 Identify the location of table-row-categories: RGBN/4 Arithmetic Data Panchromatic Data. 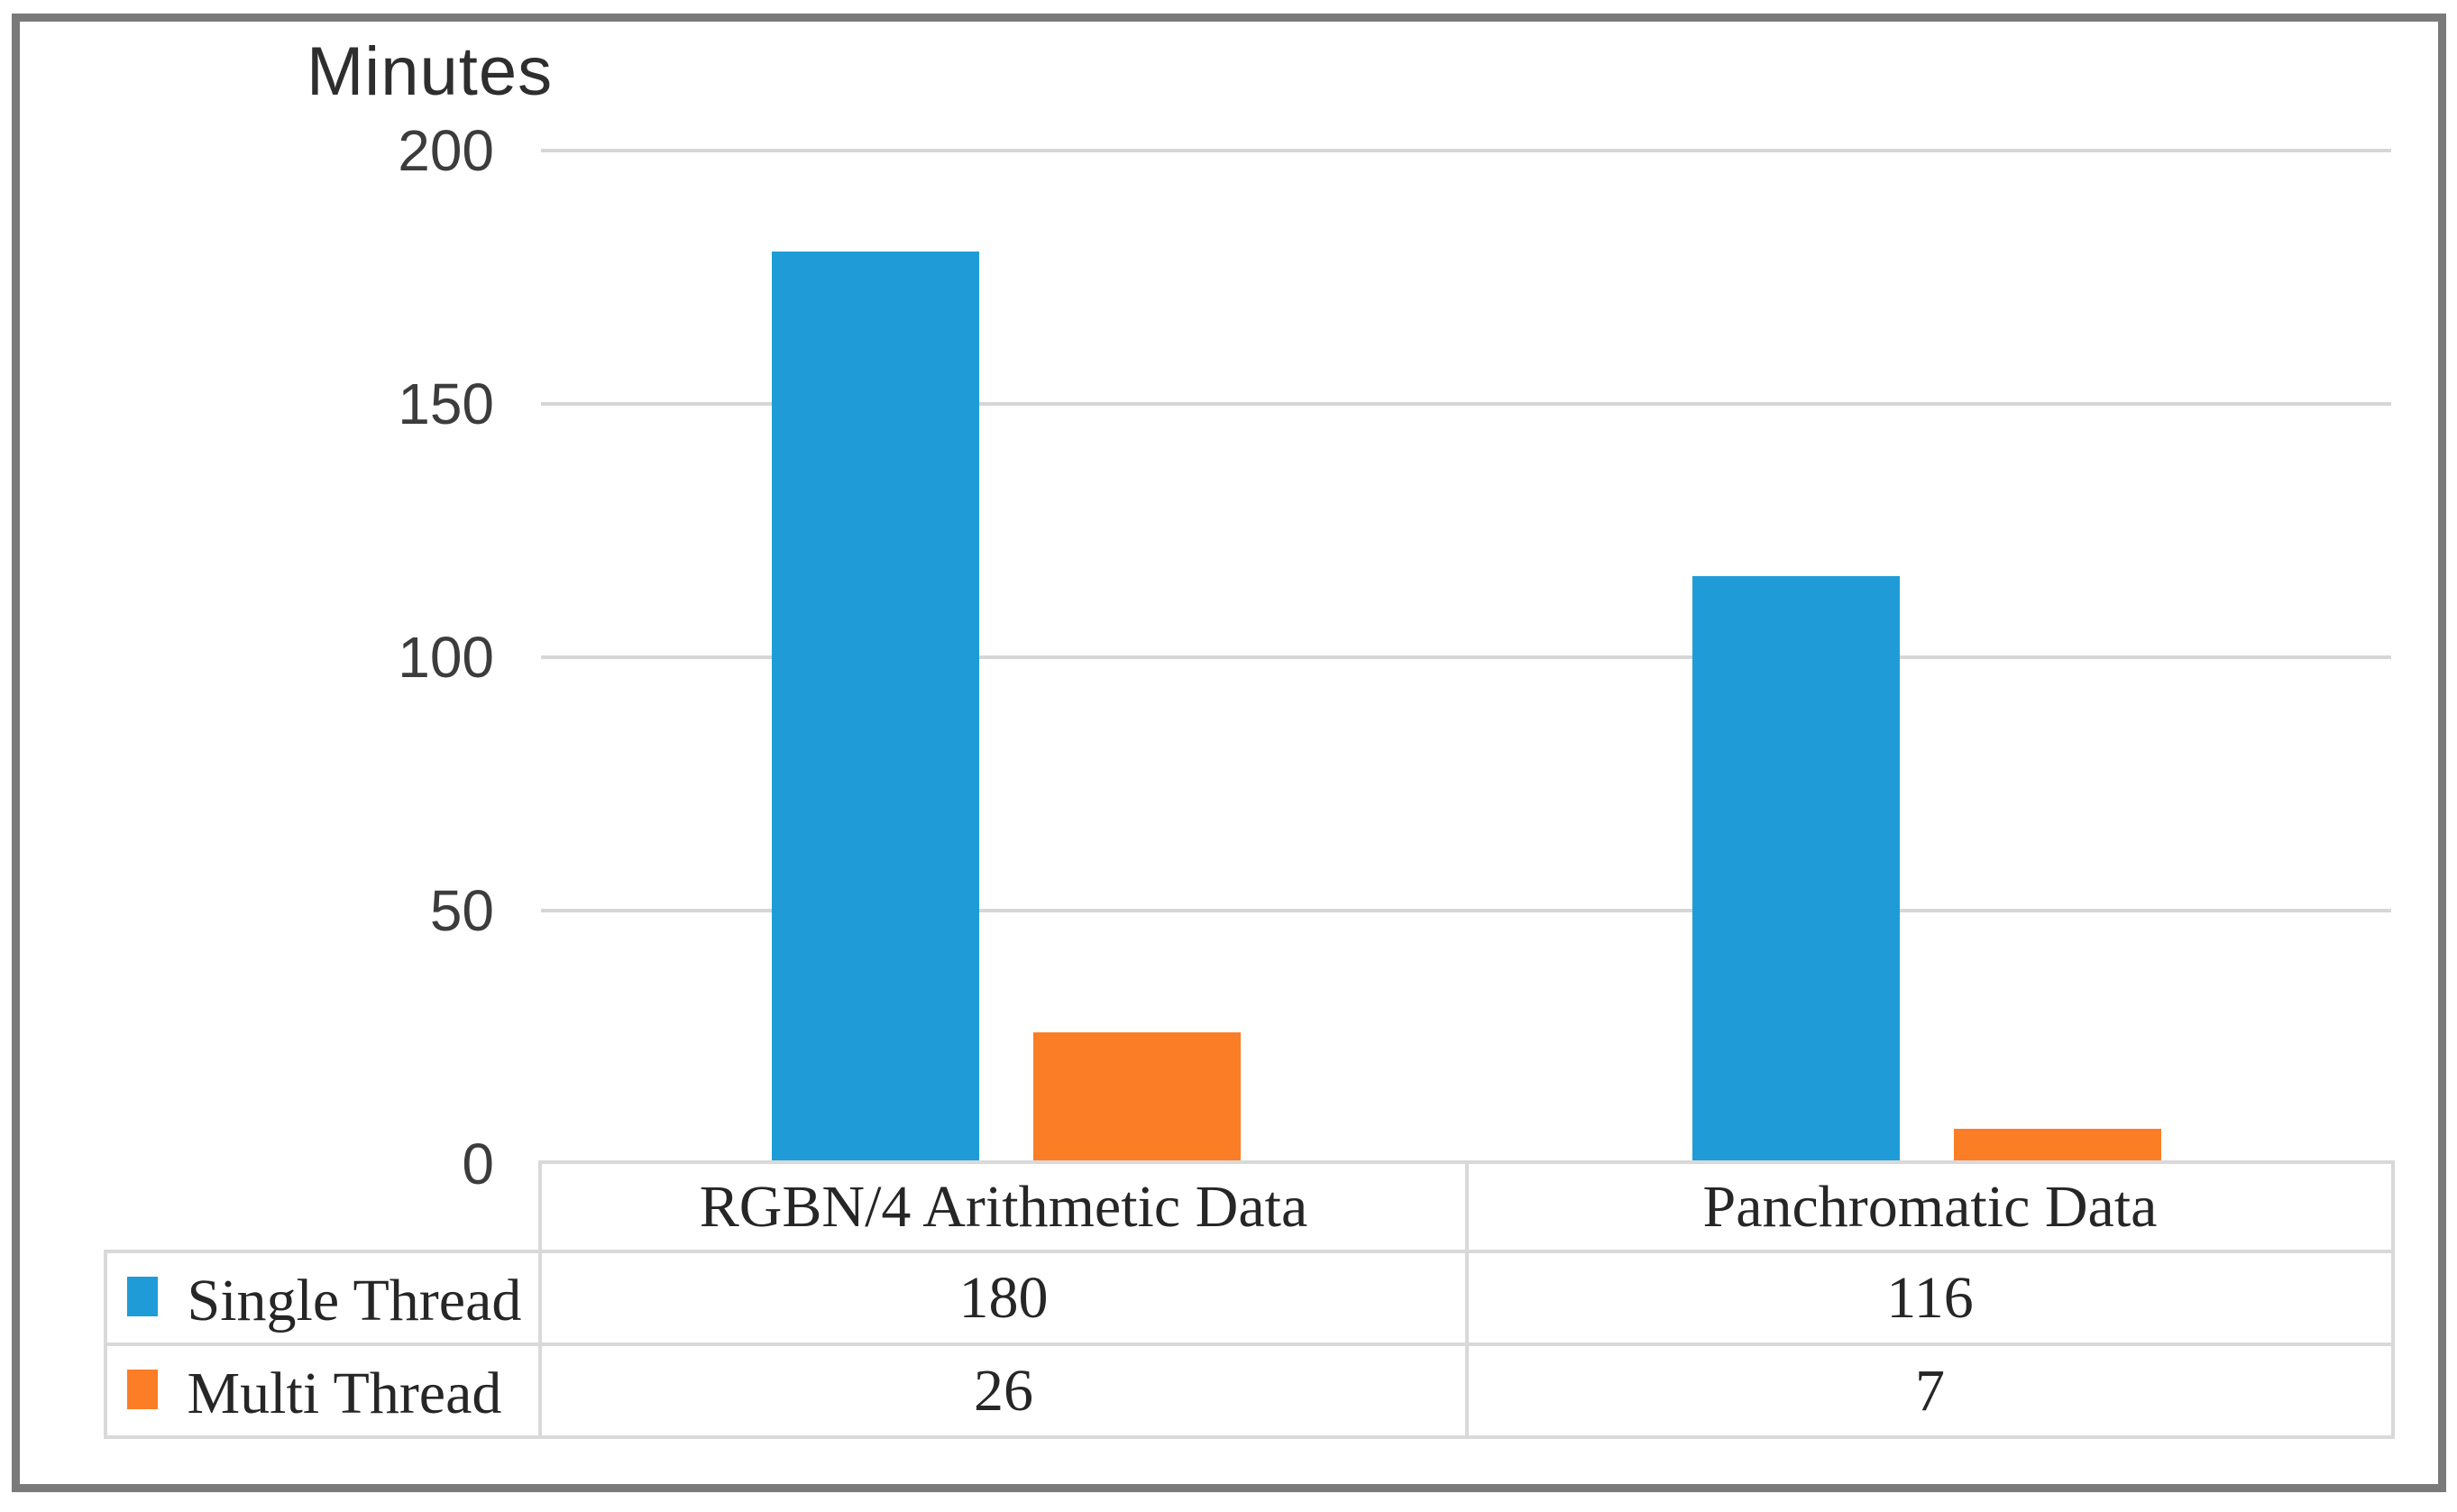
(1250, 1207).